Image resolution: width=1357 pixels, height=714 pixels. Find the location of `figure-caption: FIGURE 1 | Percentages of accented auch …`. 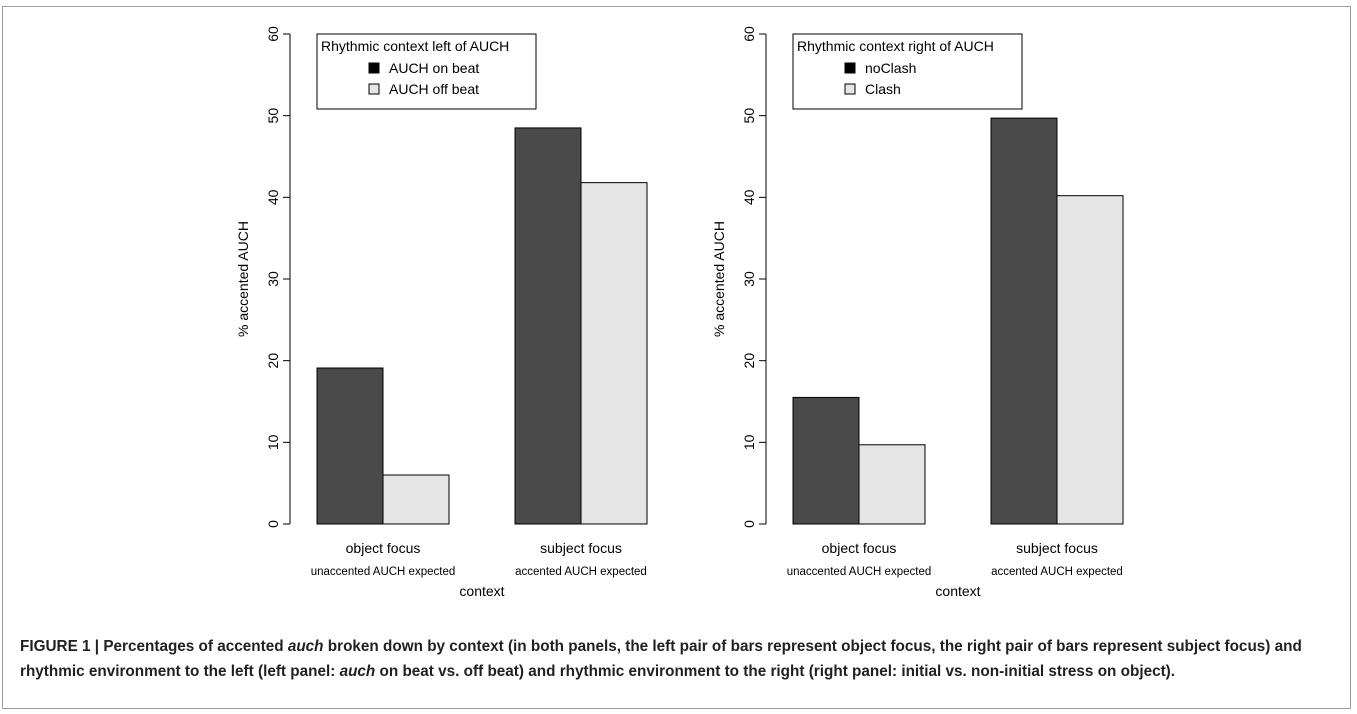

figure-caption: FIGURE 1 | Percentages of accented auch … is located at coordinates (680, 659).